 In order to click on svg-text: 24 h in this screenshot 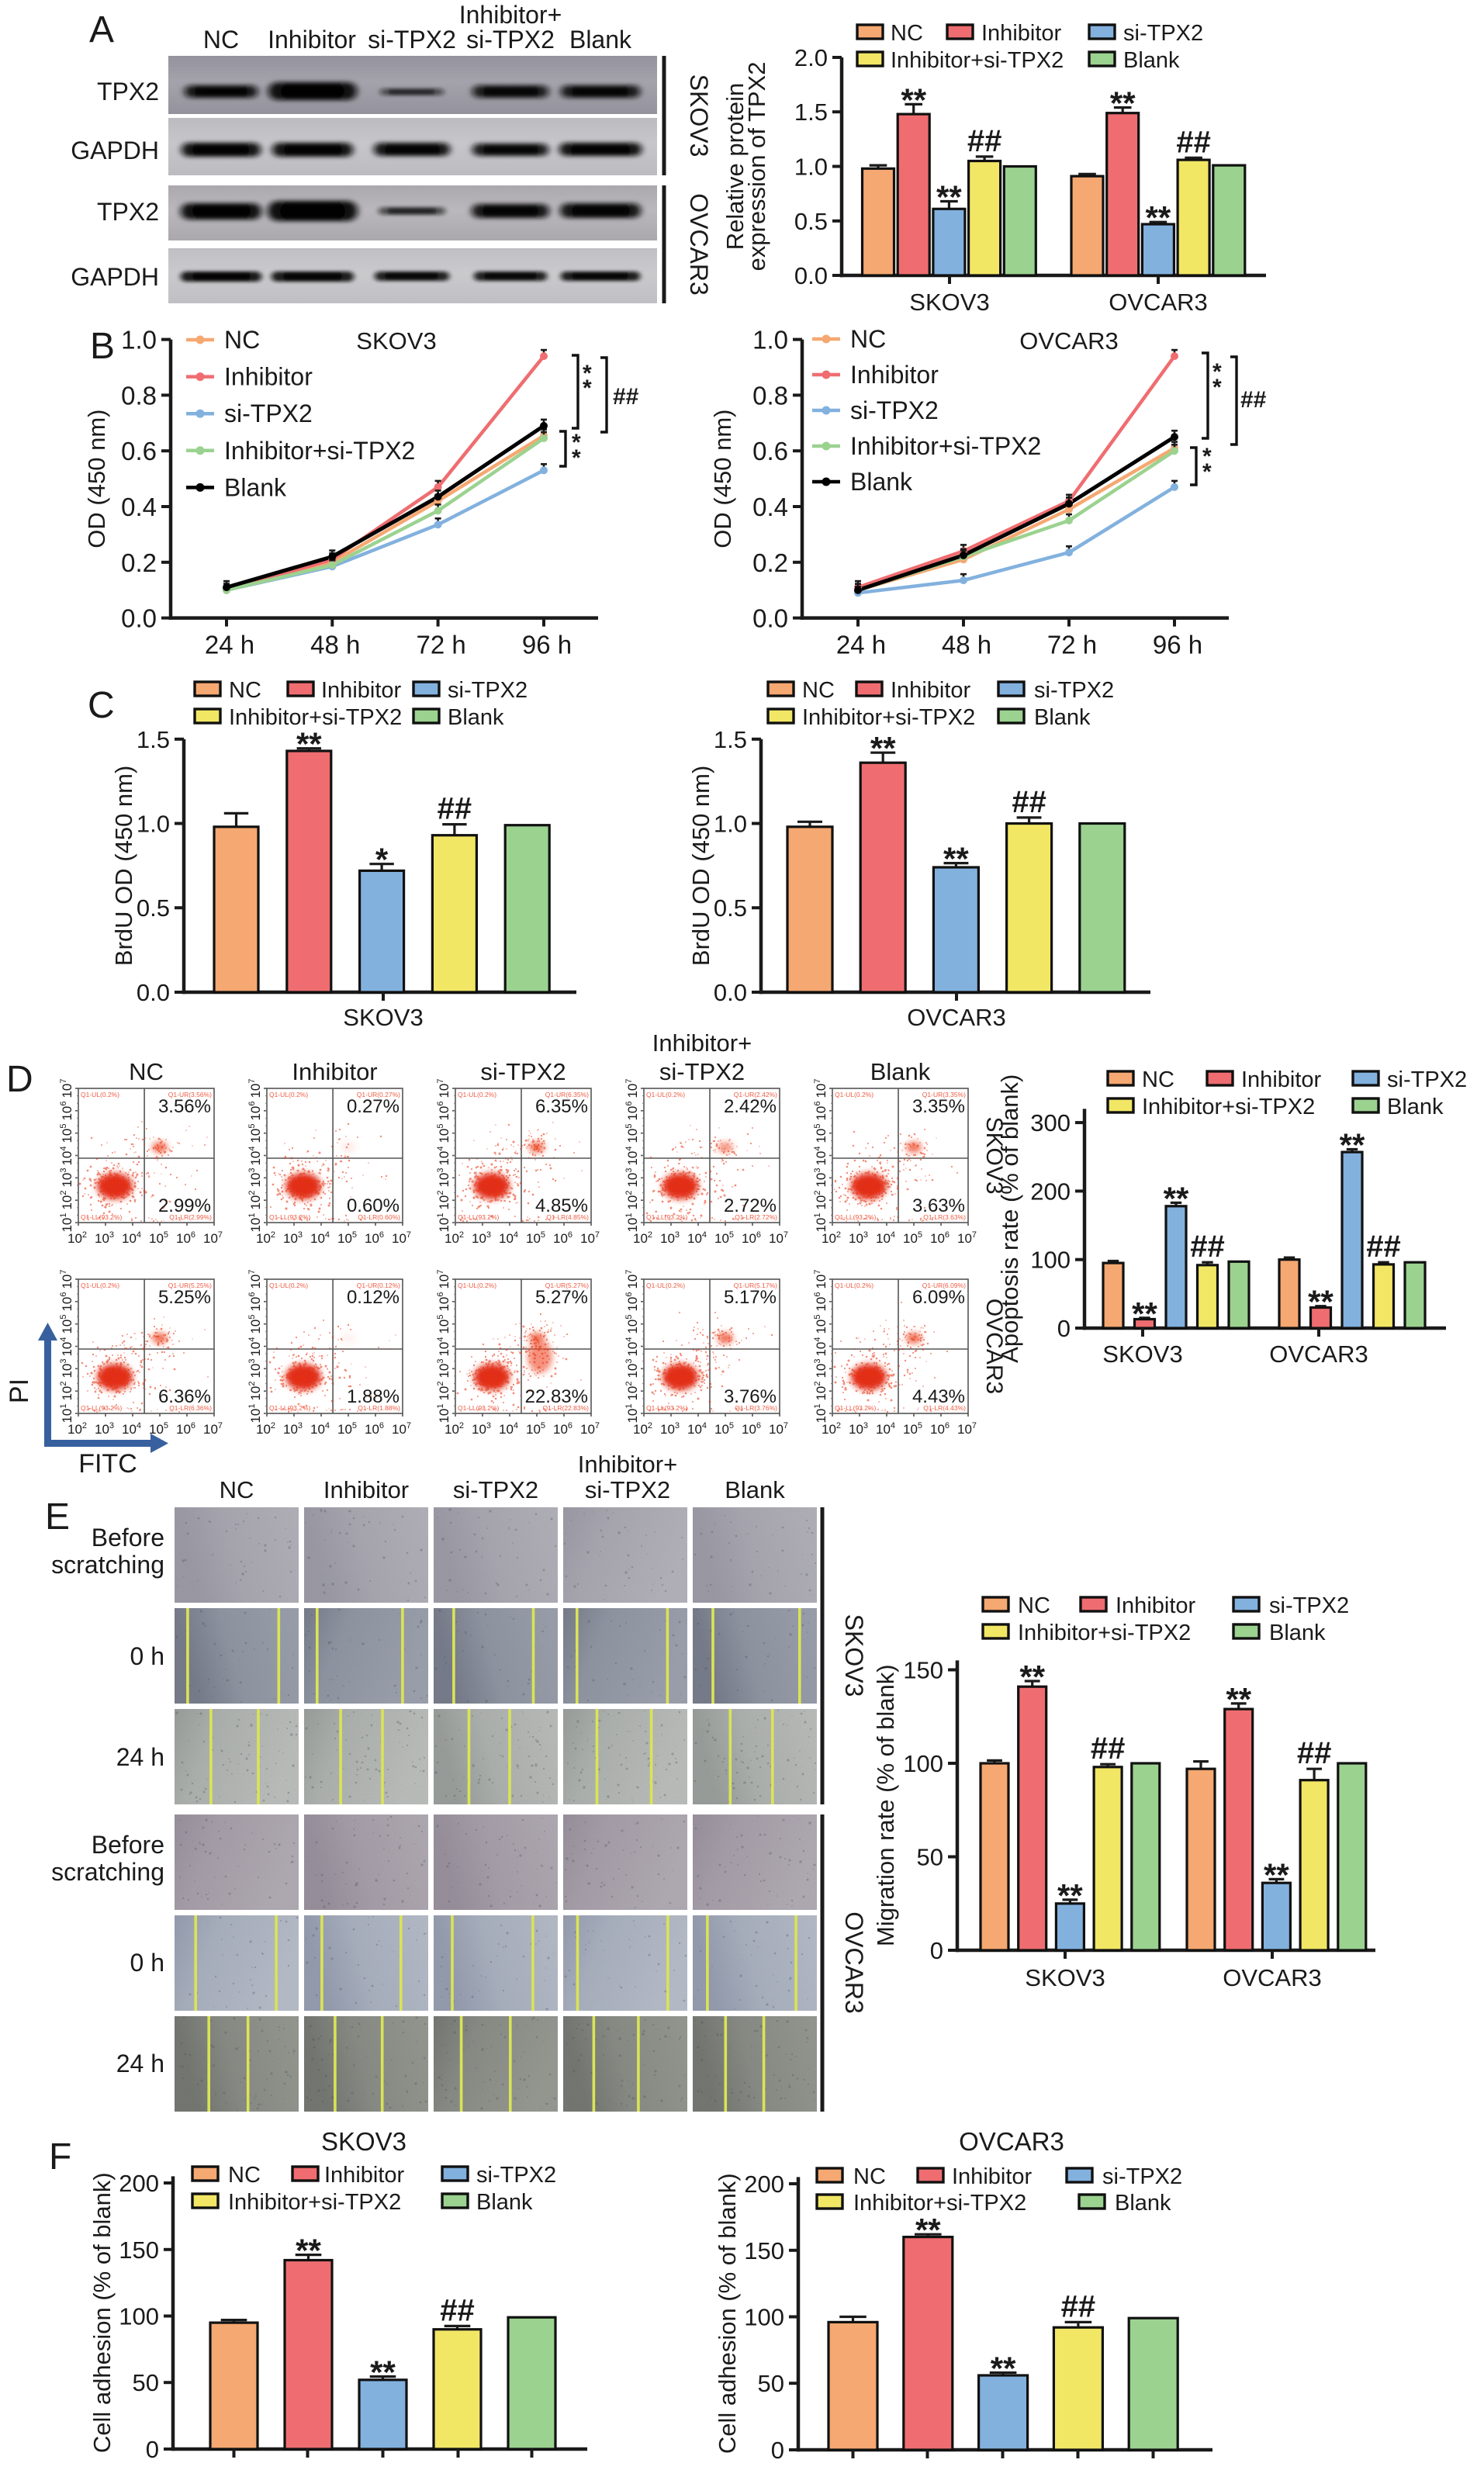, I will do `click(140, 2063)`.